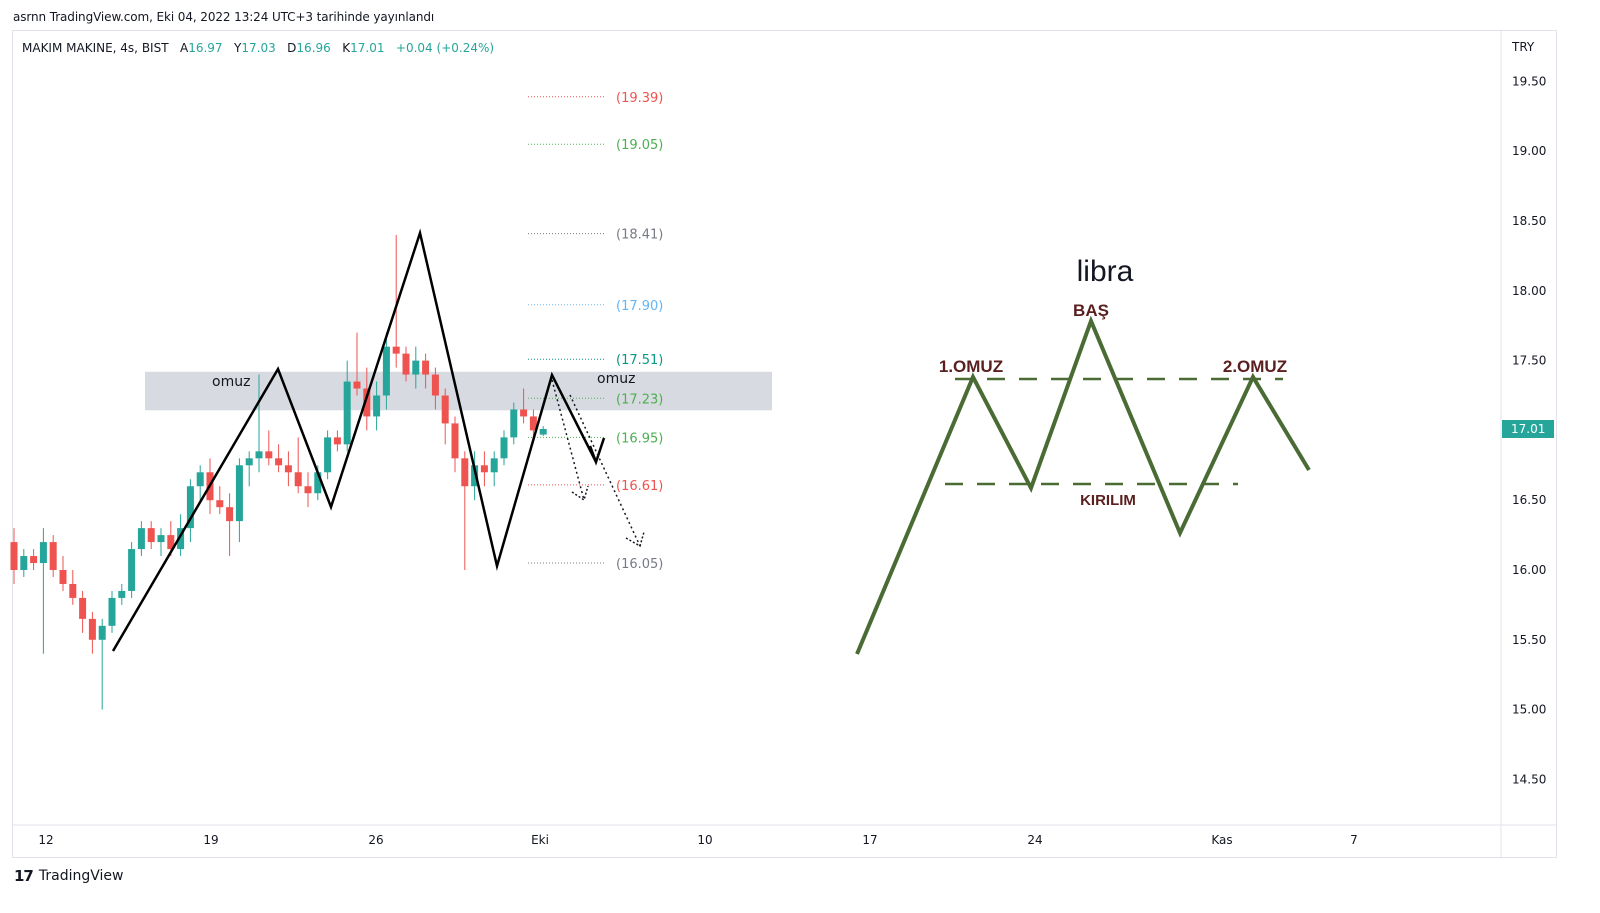 This screenshot has width=1600, height=913. I want to click on level-label: (16.95), so click(639, 438).